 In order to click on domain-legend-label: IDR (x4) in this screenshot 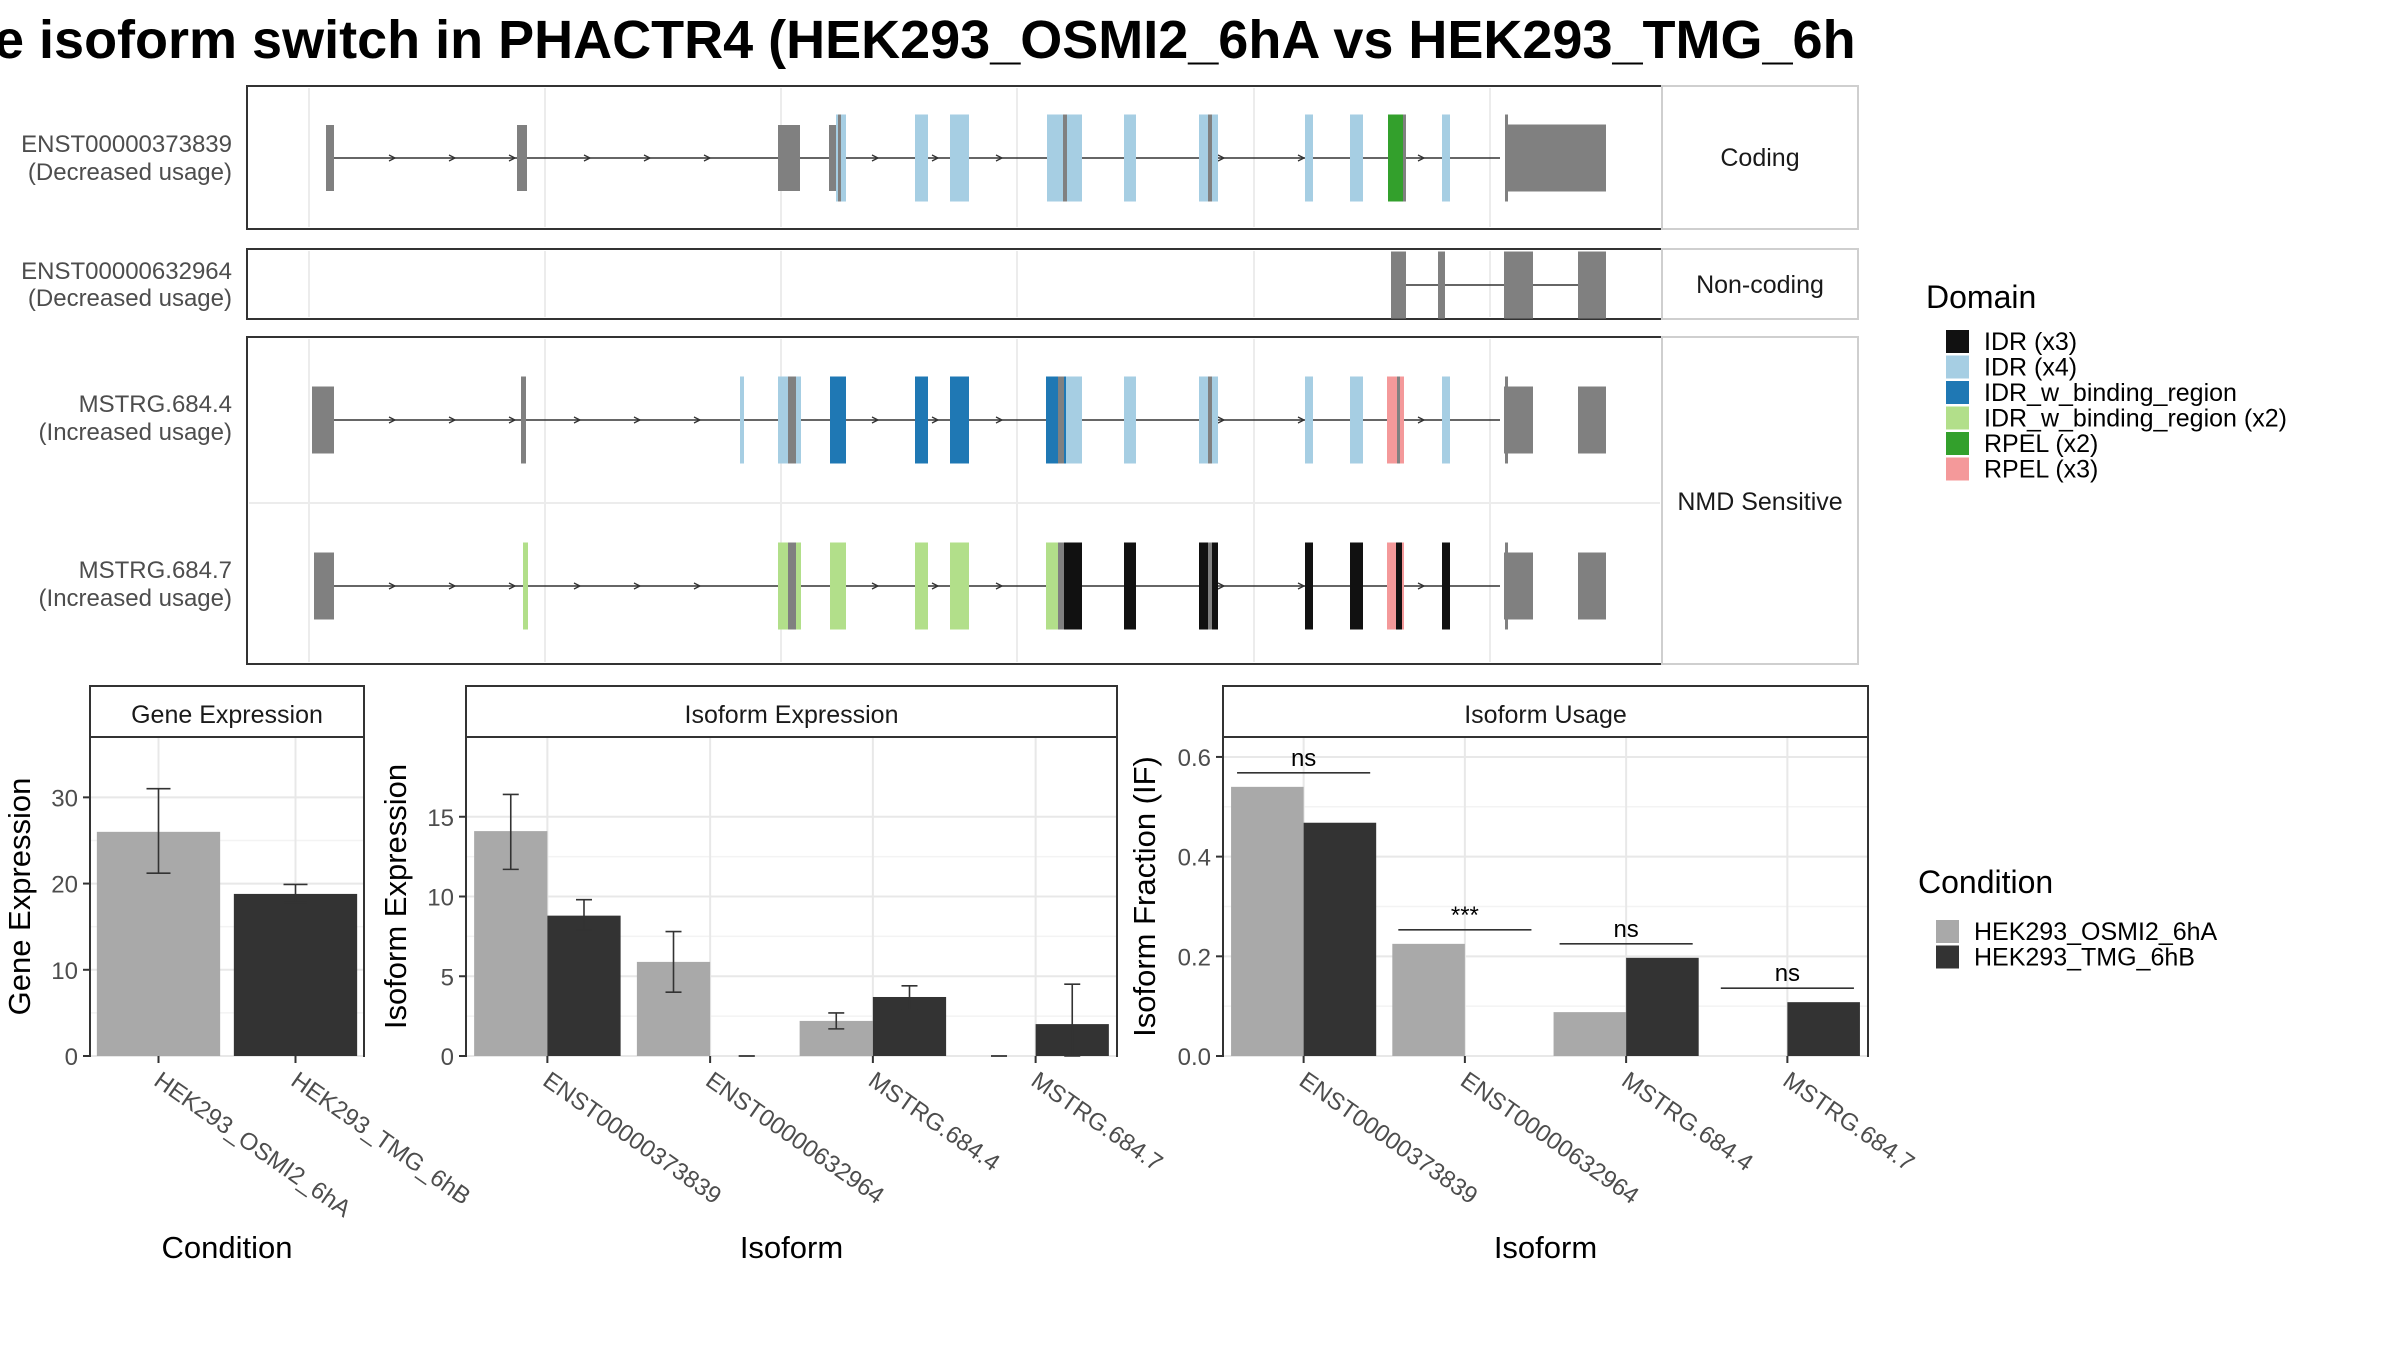, I will do `click(2030, 368)`.